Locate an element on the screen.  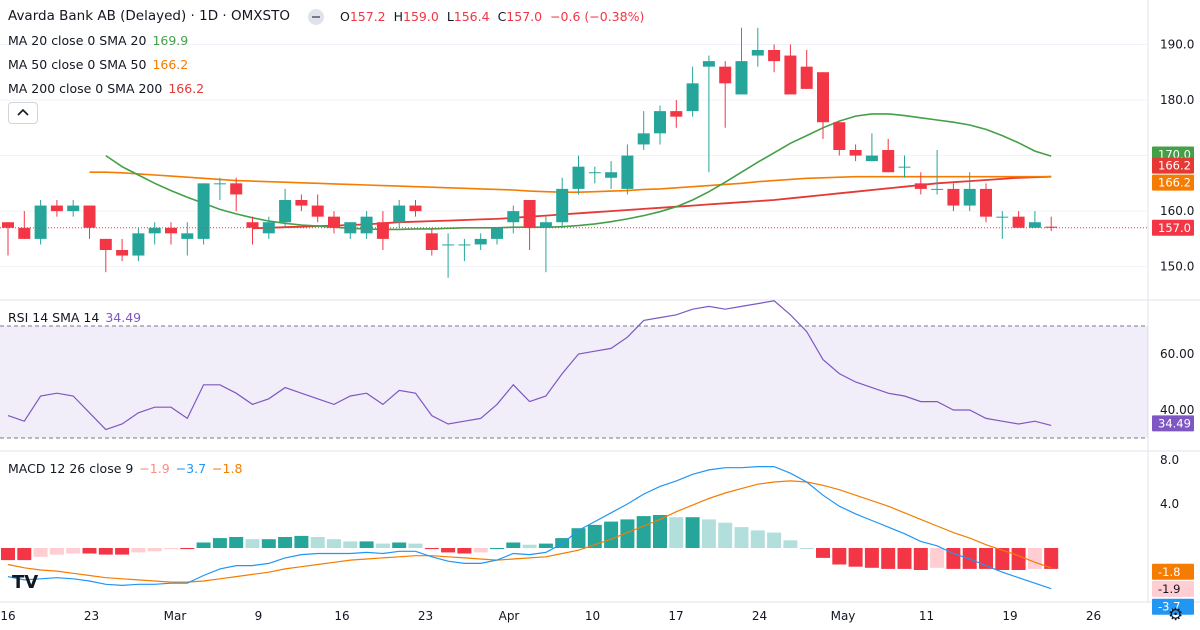
time-tick-label: May is located at coordinates (843, 616).